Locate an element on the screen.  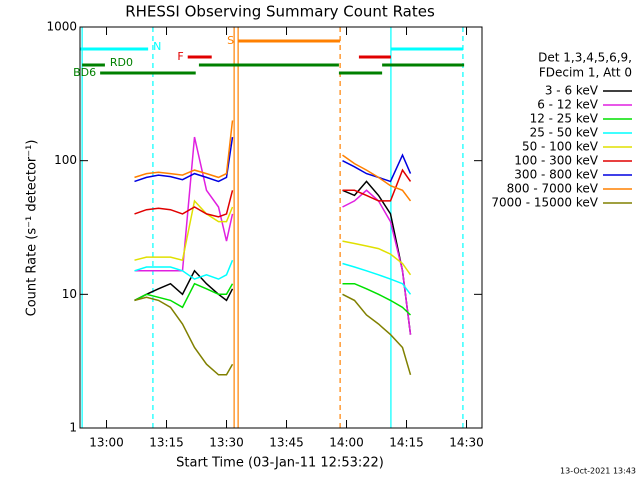
legend-label: 300 - 800 keV is located at coordinates (556, 175).